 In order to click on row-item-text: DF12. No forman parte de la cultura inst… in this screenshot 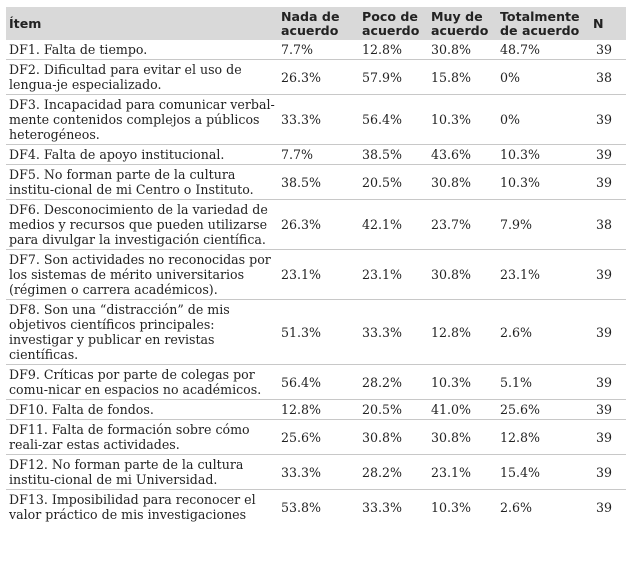, I will do `click(126, 472)`.